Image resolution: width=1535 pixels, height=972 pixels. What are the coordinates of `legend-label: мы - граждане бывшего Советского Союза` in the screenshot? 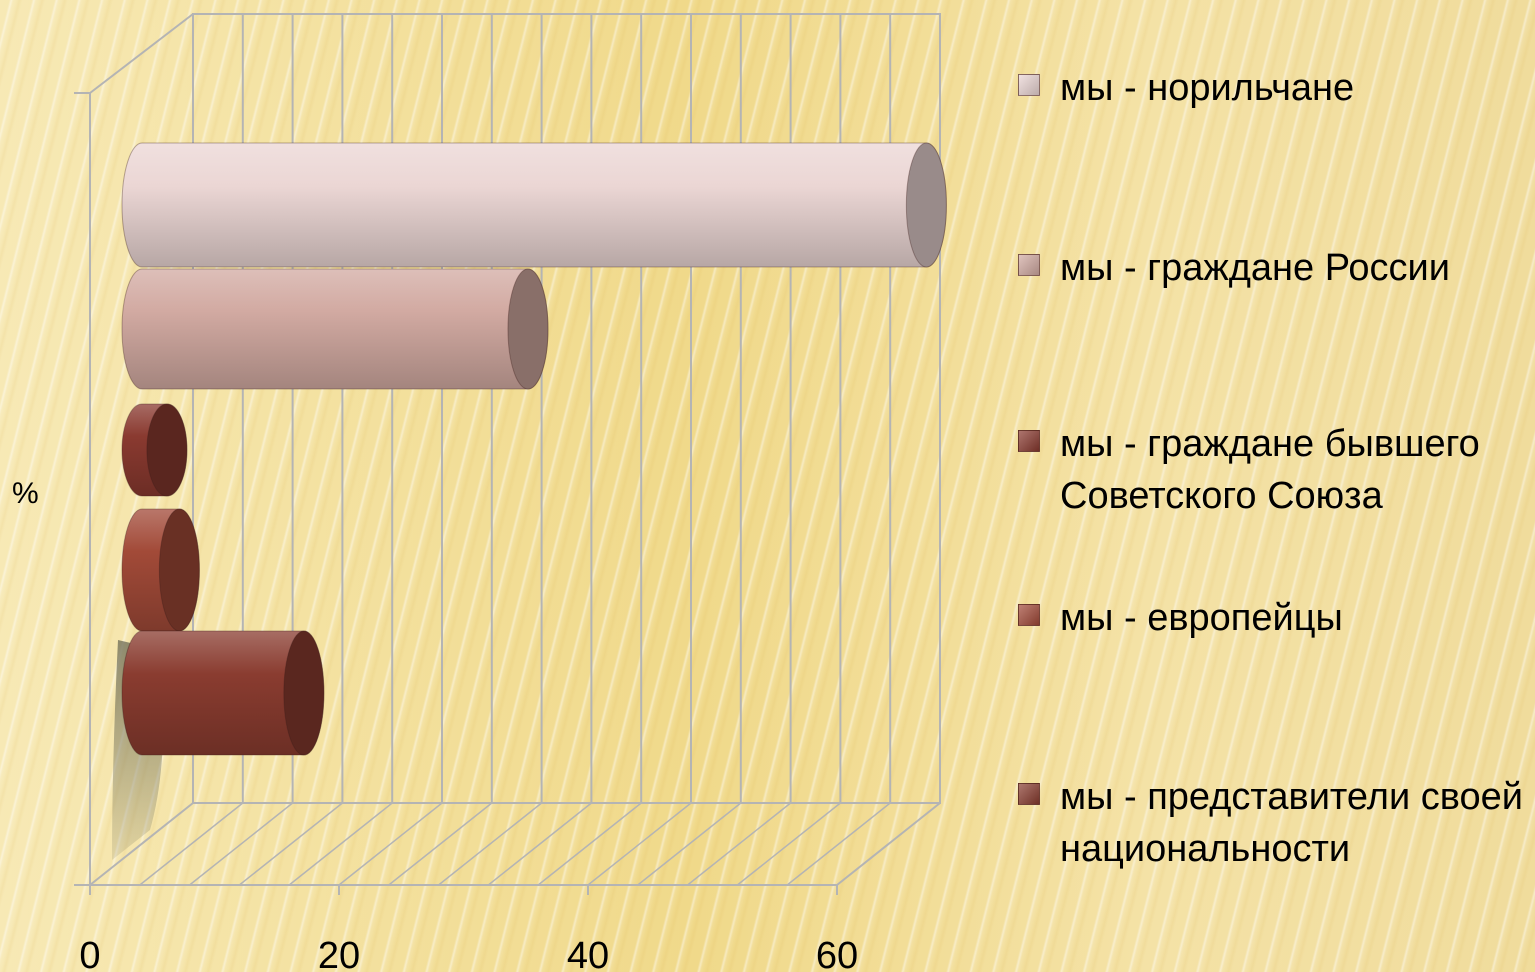 It's located at (1270, 470).